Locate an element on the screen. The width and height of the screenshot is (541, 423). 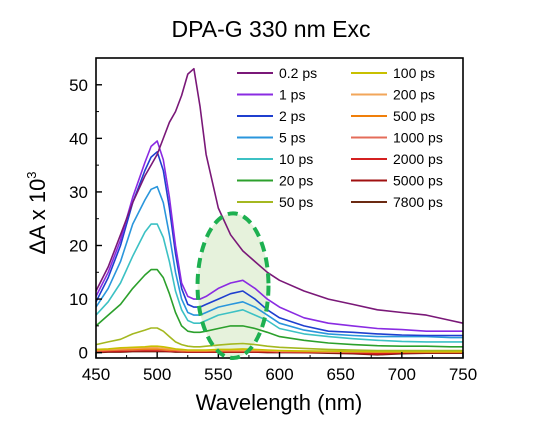
legend-label: 0.2 ps is located at coordinates (298, 73).